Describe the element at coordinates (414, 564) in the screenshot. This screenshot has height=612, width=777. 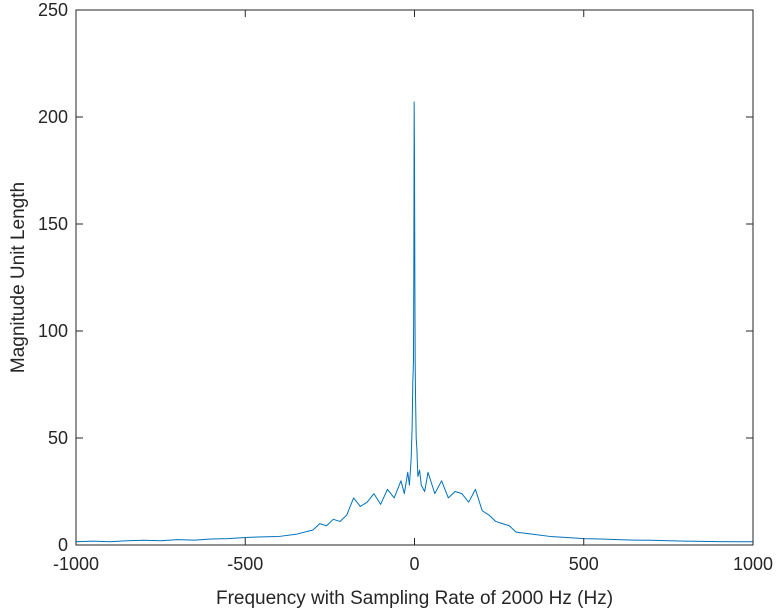
I see `x-tick-label: 0` at that location.